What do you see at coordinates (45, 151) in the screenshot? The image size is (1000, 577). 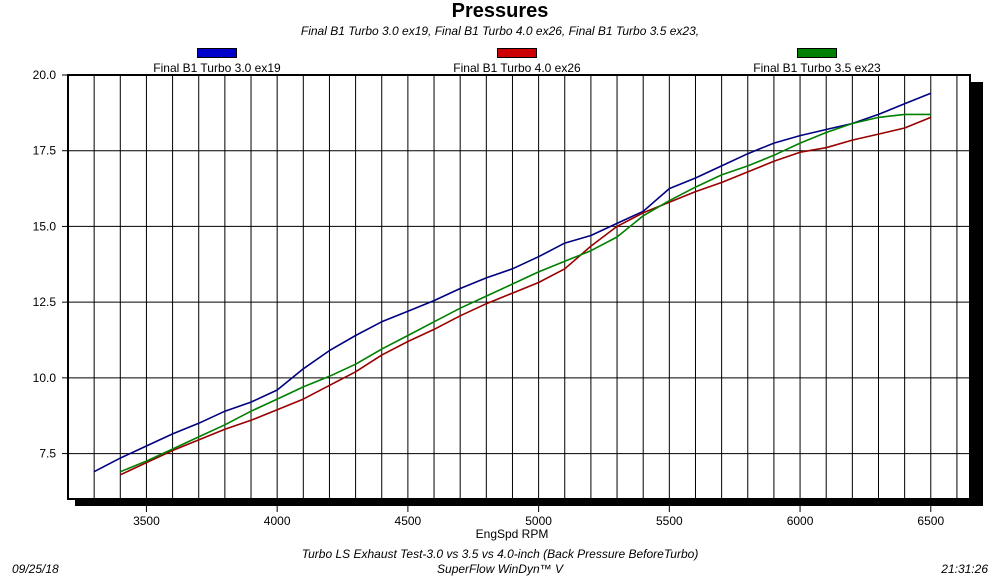 I see `y-tick-label: 17.5` at bounding box center [45, 151].